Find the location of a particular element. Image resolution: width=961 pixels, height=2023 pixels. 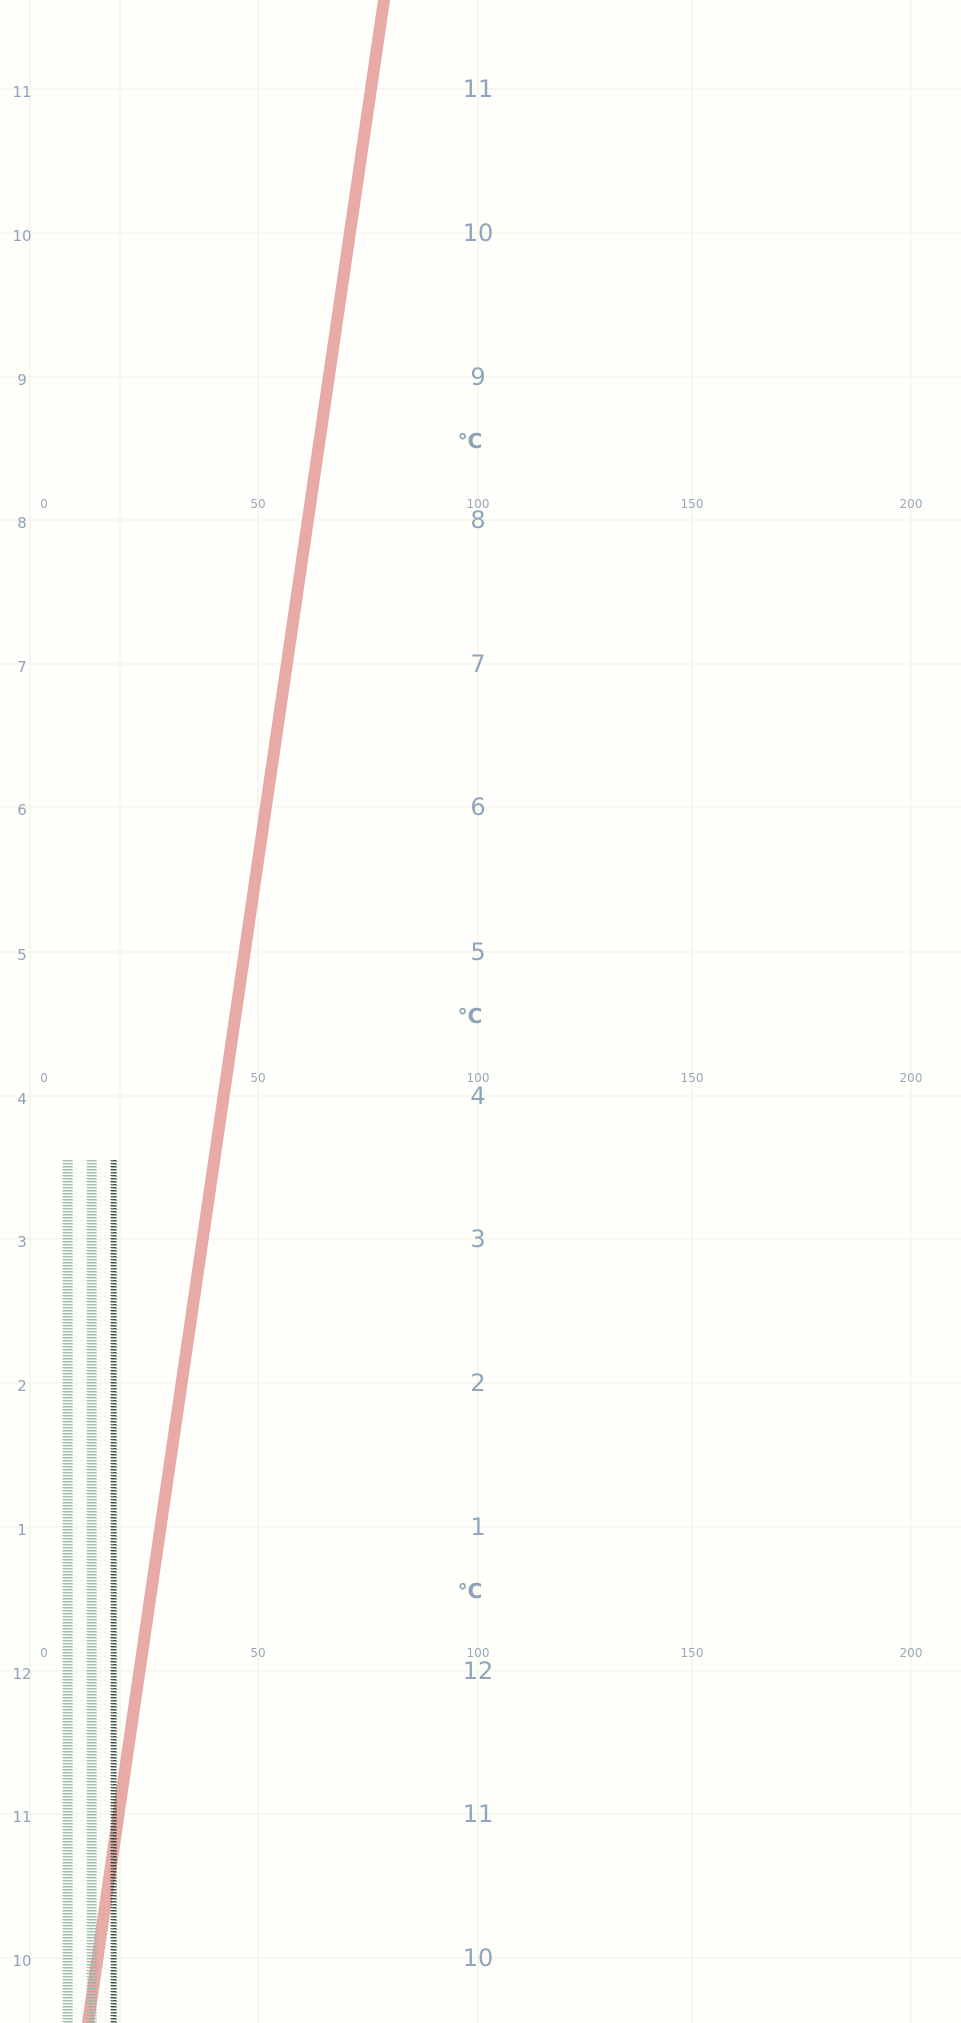

y-tick-left-6: 5 is located at coordinates (22, 955).